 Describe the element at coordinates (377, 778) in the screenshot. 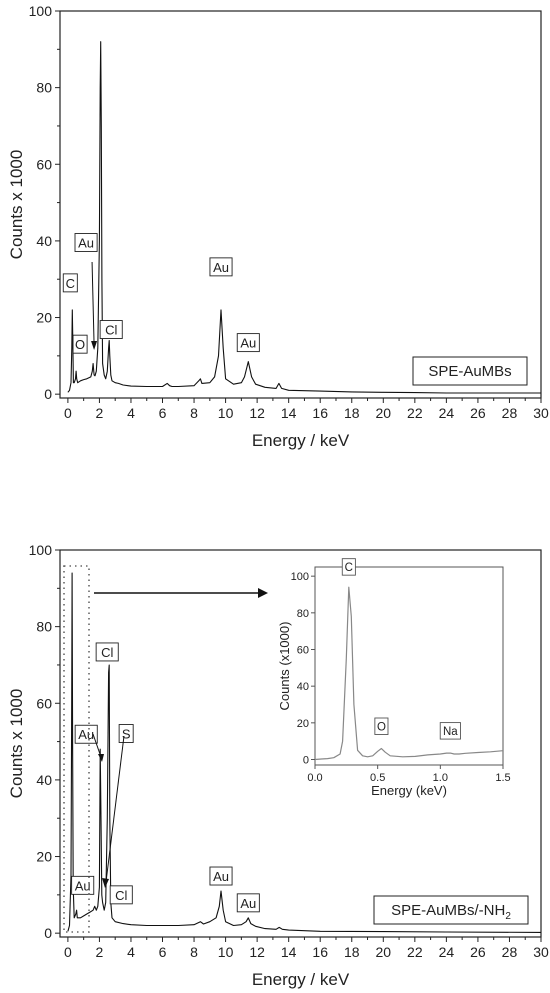

I see `x-tick-label: 0.5` at that location.